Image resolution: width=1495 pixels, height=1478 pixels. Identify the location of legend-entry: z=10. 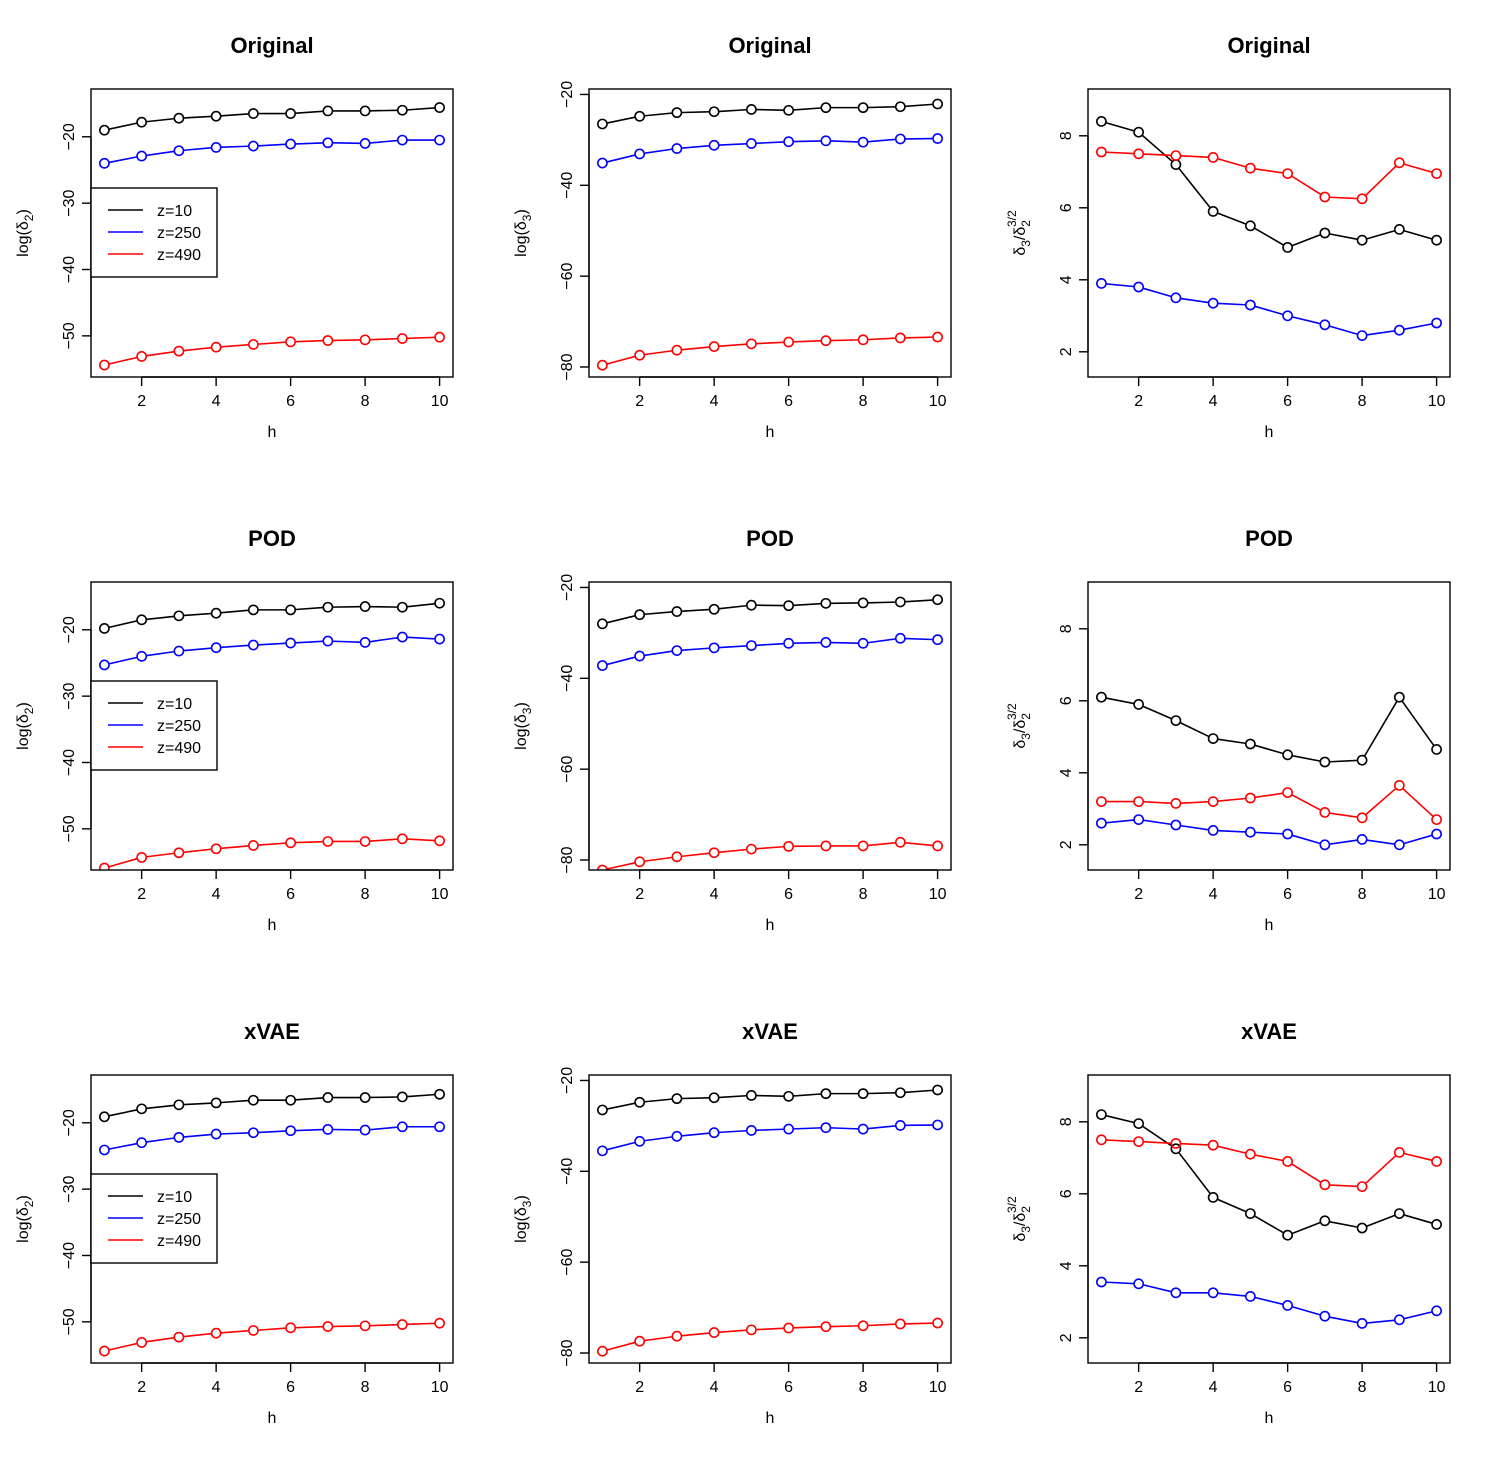
(174, 211).